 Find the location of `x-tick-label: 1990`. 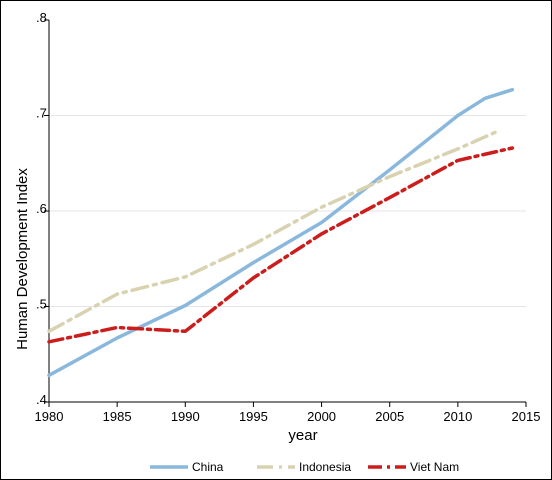

x-tick-label: 1990 is located at coordinates (185, 416).